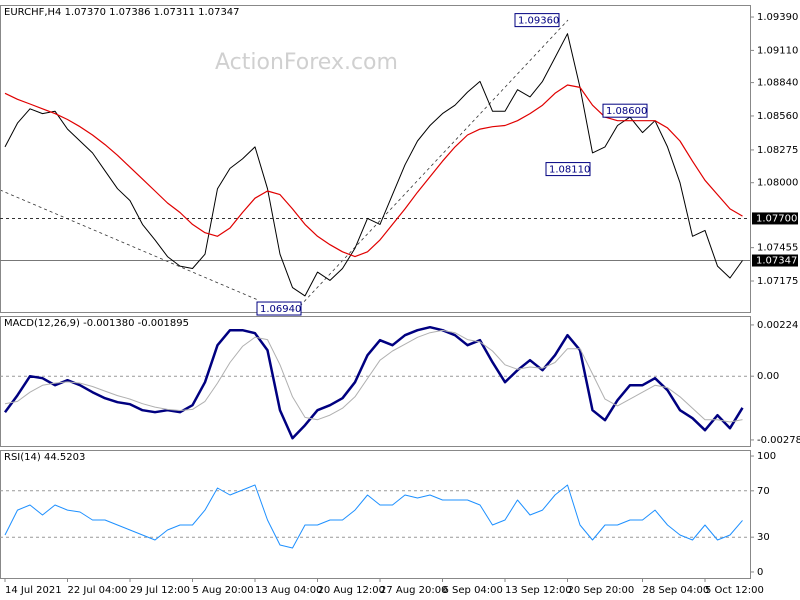 Image resolution: width=800 pixels, height=600 pixels. What do you see at coordinates (96, 323) in the screenshot?
I see `pane-title: MACD(12,26,9) -0.001380 -0.001895` at bounding box center [96, 323].